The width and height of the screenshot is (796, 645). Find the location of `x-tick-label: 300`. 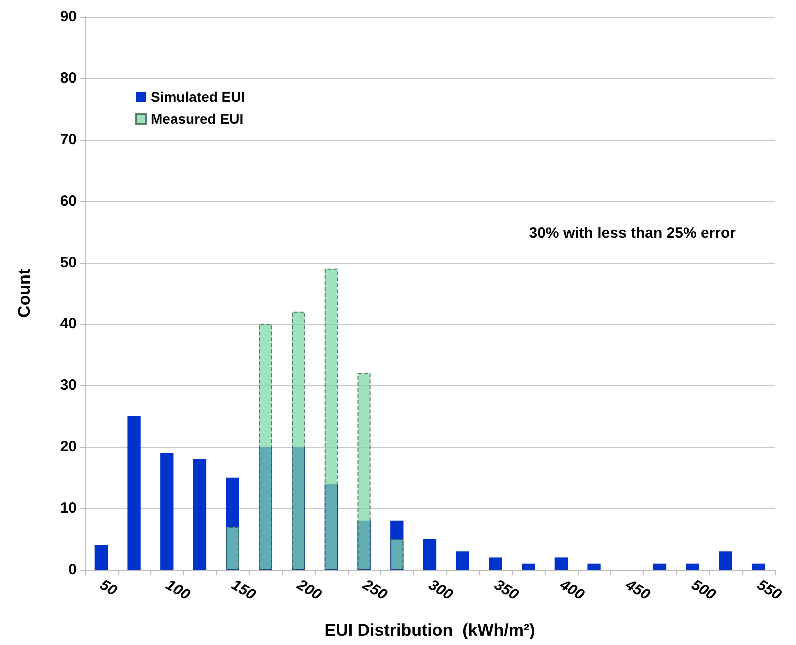

x-tick-label: 300 is located at coordinates (441, 590).